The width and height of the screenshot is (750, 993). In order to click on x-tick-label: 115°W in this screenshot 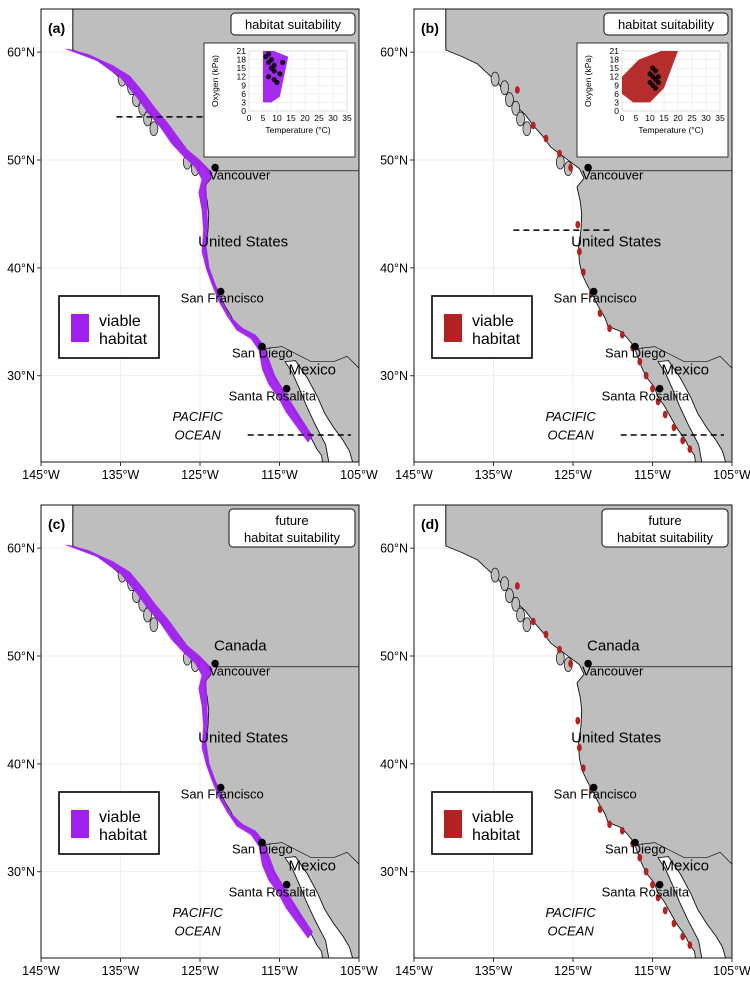, I will do `click(652, 475)`.